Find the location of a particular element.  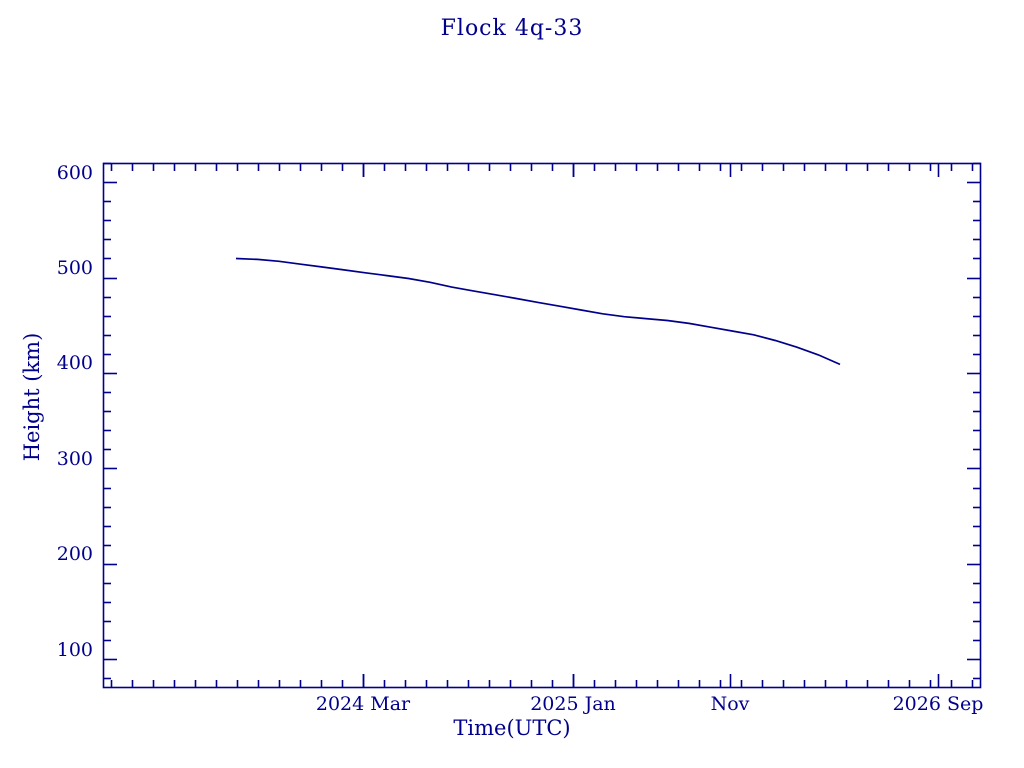

x-tick-label-2024-mar: 2024 Mar is located at coordinates (363, 704).